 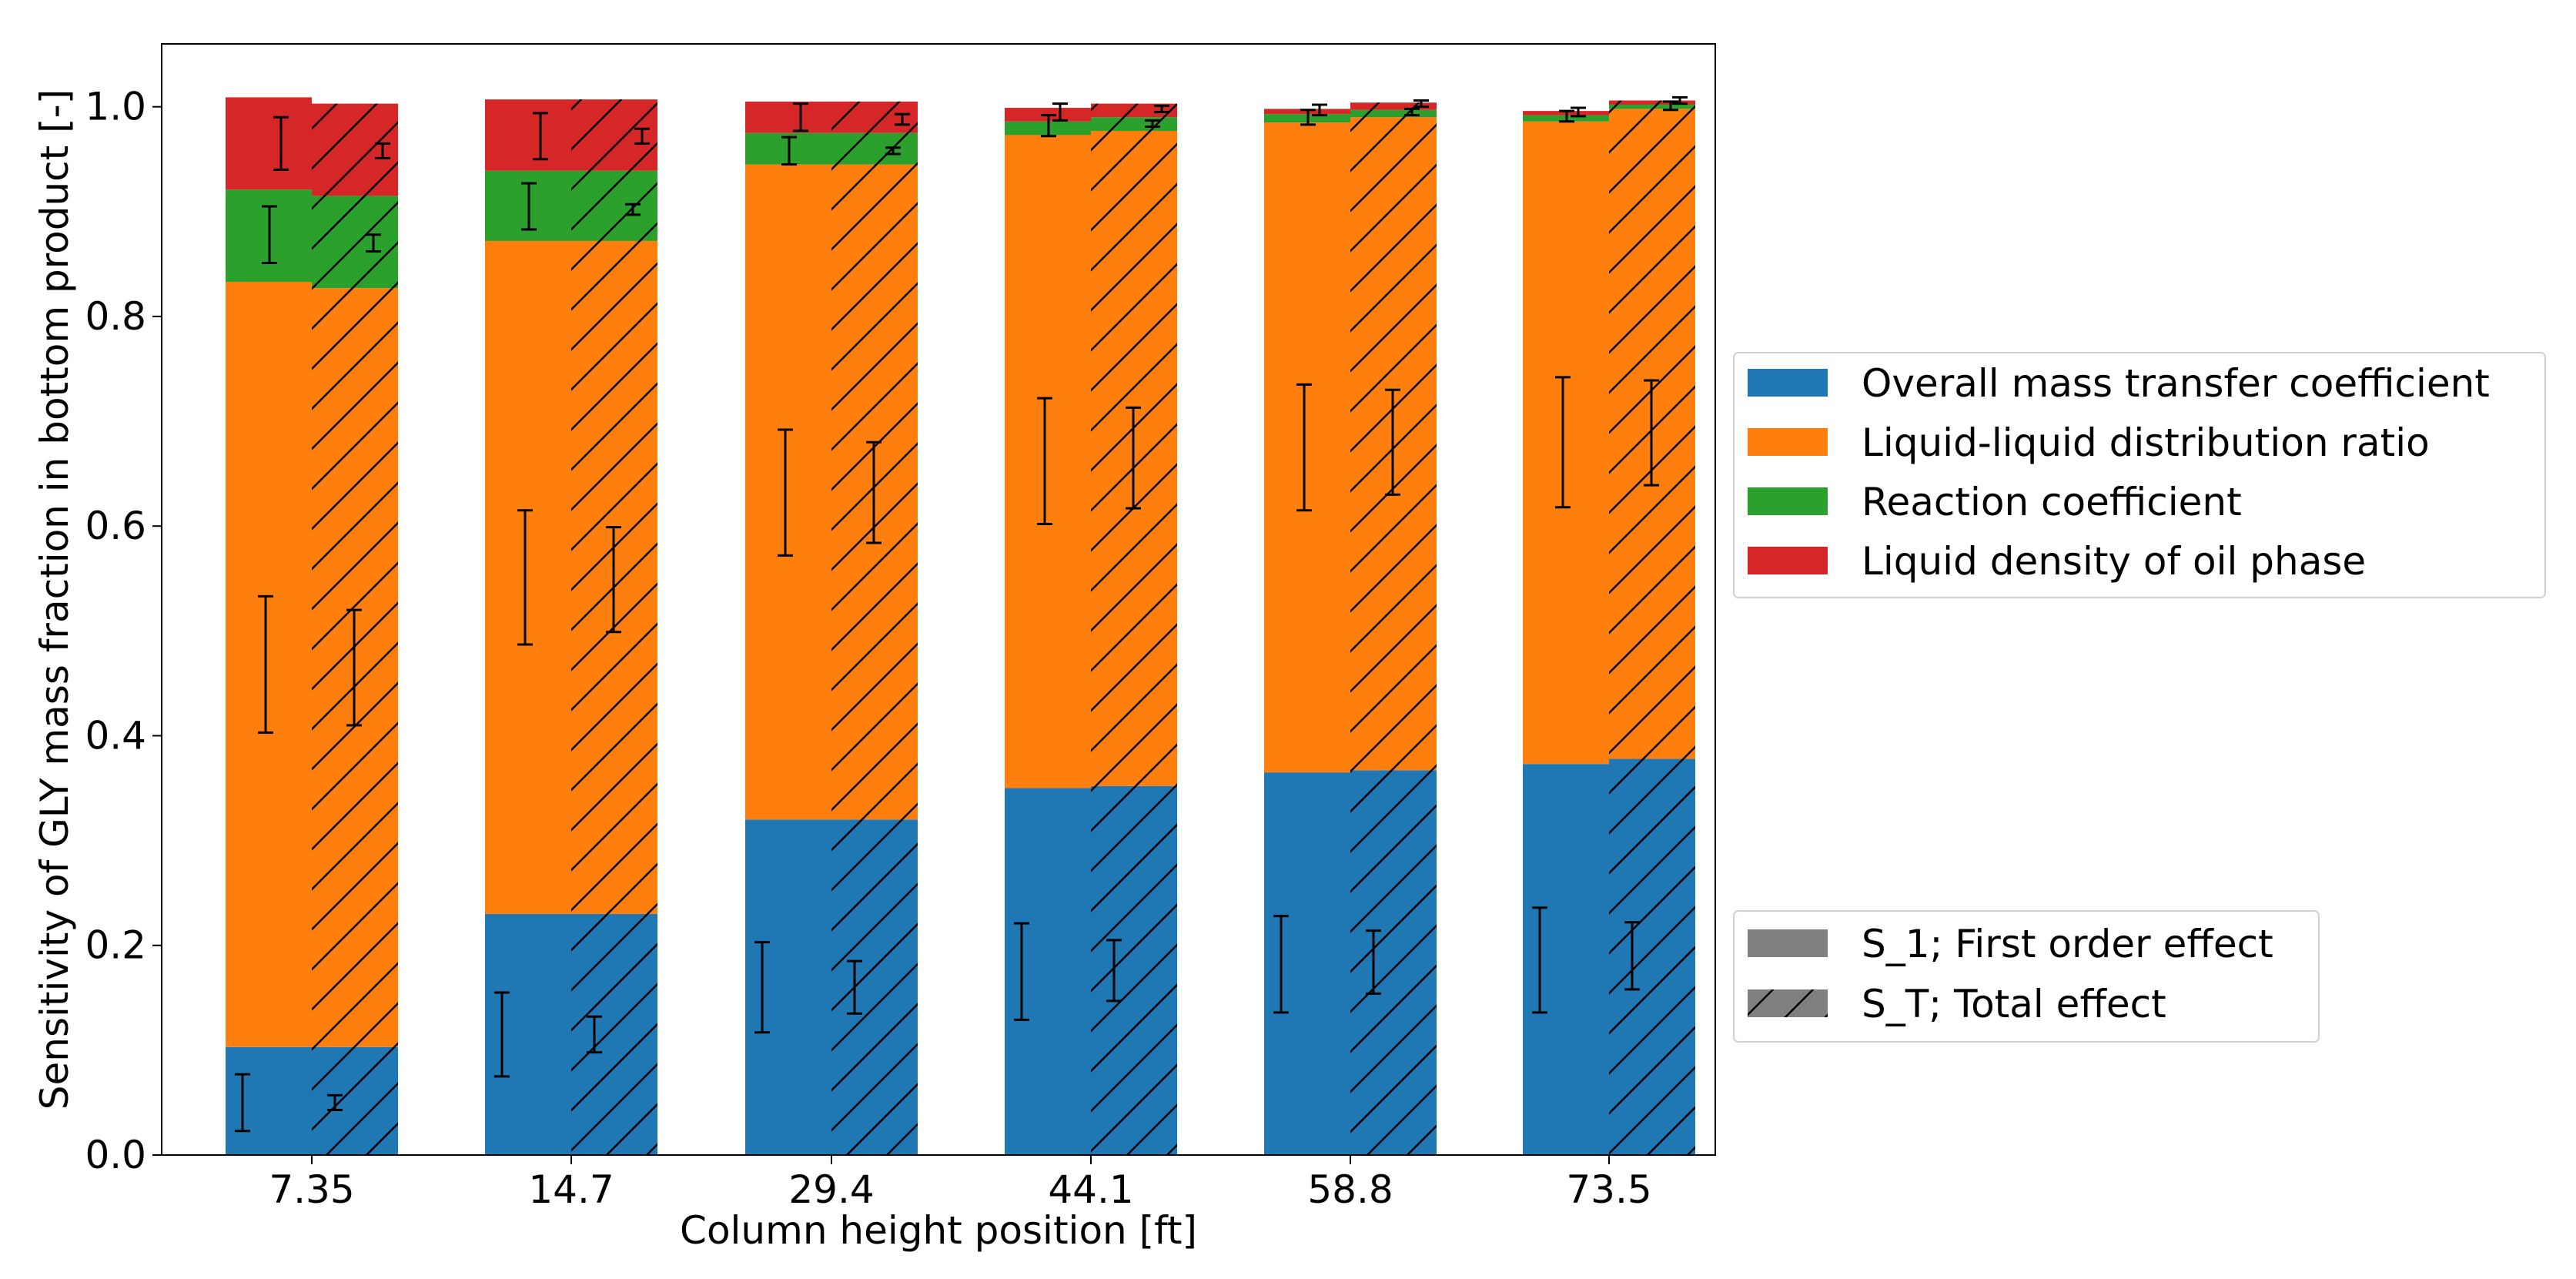 I want to click on y-axis: 0.0 0.2 0.4 0.6 0.8 1.0, so click(x=123, y=631).